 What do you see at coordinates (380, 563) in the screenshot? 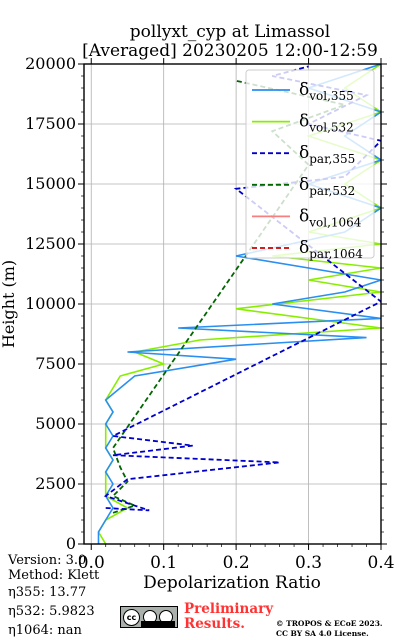
I see `x-tick-label: 0.4` at bounding box center [380, 563].